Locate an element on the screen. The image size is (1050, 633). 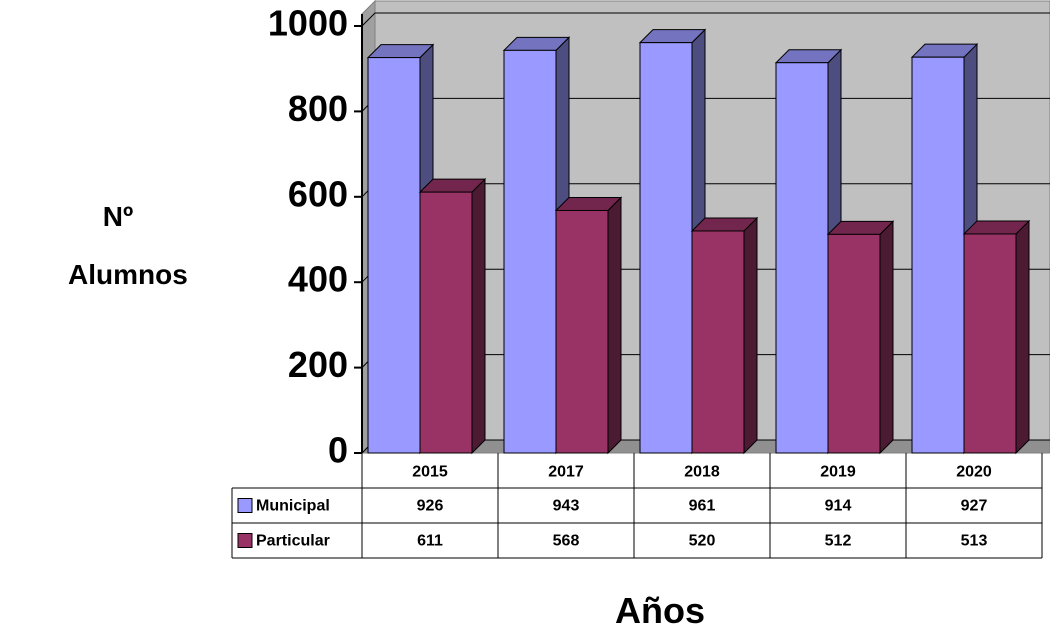
data-label: 927 is located at coordinates (974, 506).